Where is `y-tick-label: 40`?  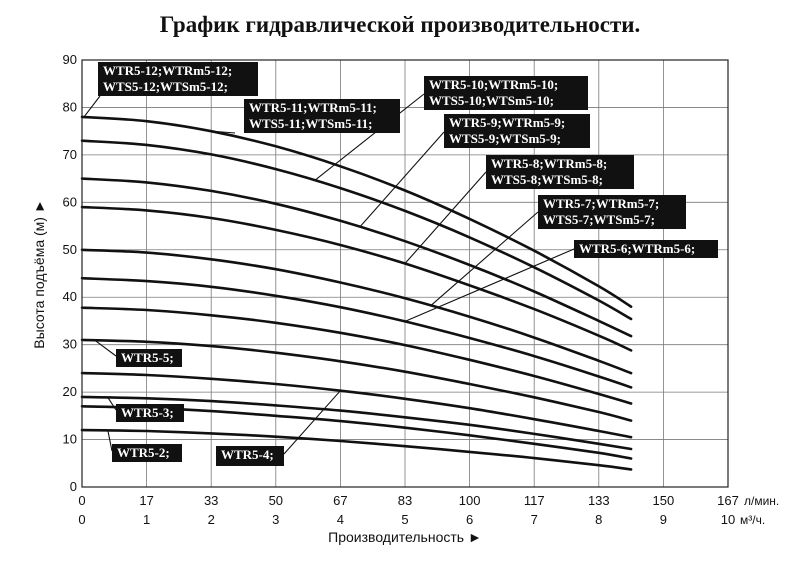 y-tick-label: 40 is located at coordinates (70, 296).